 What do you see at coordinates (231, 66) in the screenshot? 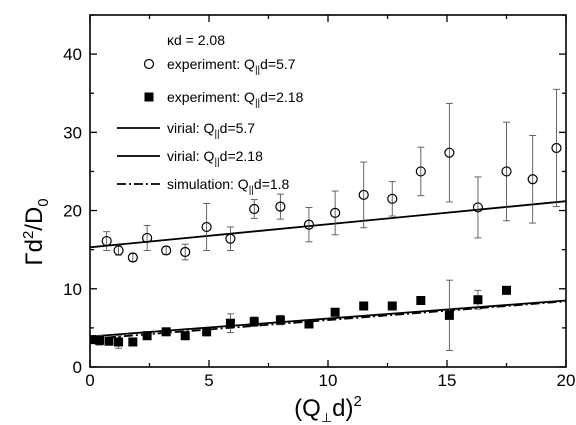
I see `legend-label-experiment-5-7: experiment: Q||d=5.7` at bounding box center [231, 66].